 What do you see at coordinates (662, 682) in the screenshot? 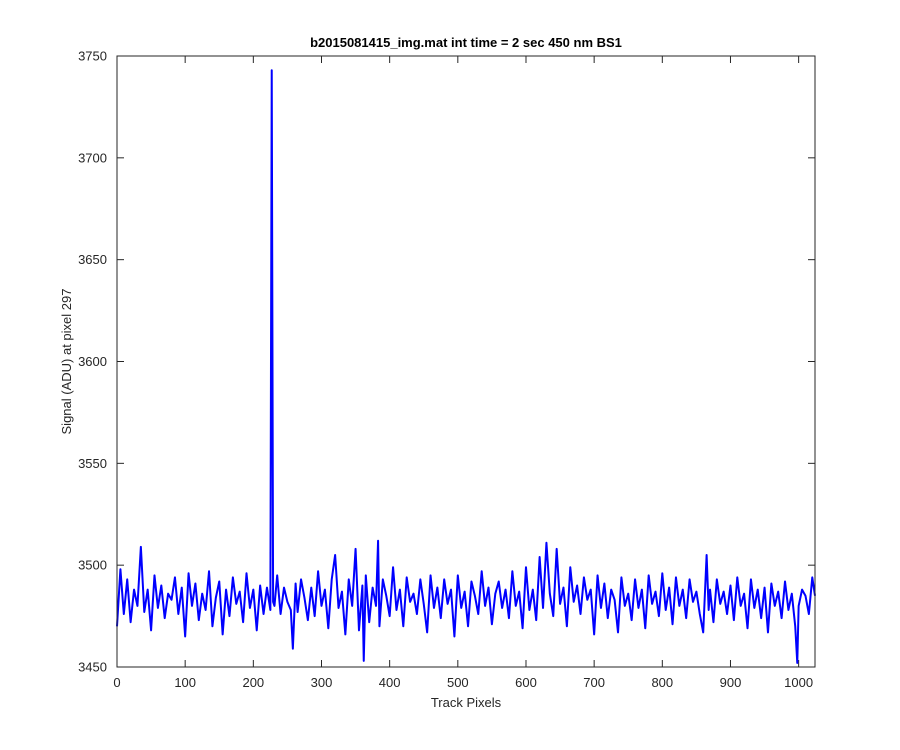
I see `x-tick-label-8: 800` at bounding box center [662, 682].